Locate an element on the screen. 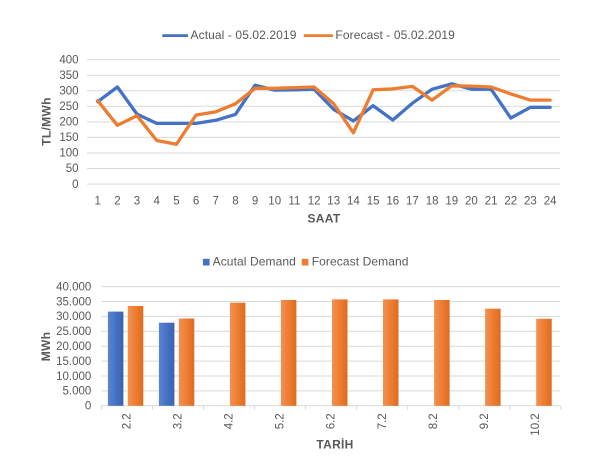  svg-text: 17 is located at coordinates (412, 201).